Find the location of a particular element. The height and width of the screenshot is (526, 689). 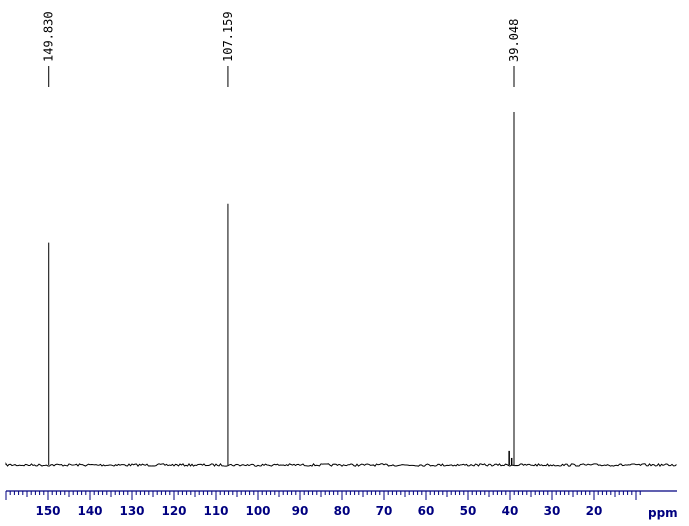

x-tick-label-30: 30 is located at coordinates (552, 511).